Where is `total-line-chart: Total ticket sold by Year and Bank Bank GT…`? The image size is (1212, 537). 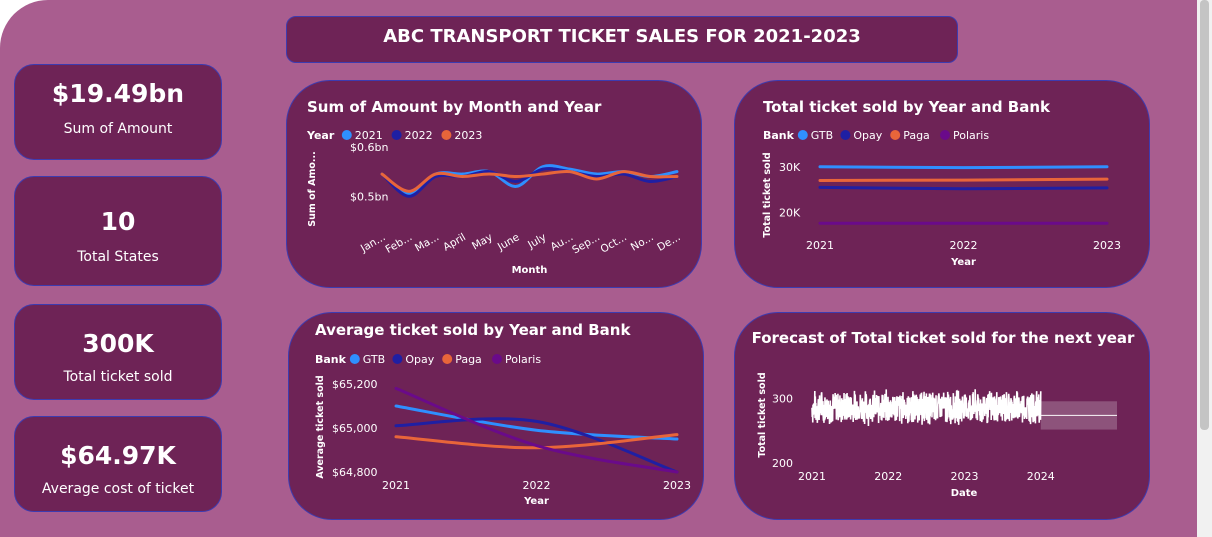 total-line-chart: Total ticket sold by Year and Bank Bank GT… is located at coordinates (941, 183).